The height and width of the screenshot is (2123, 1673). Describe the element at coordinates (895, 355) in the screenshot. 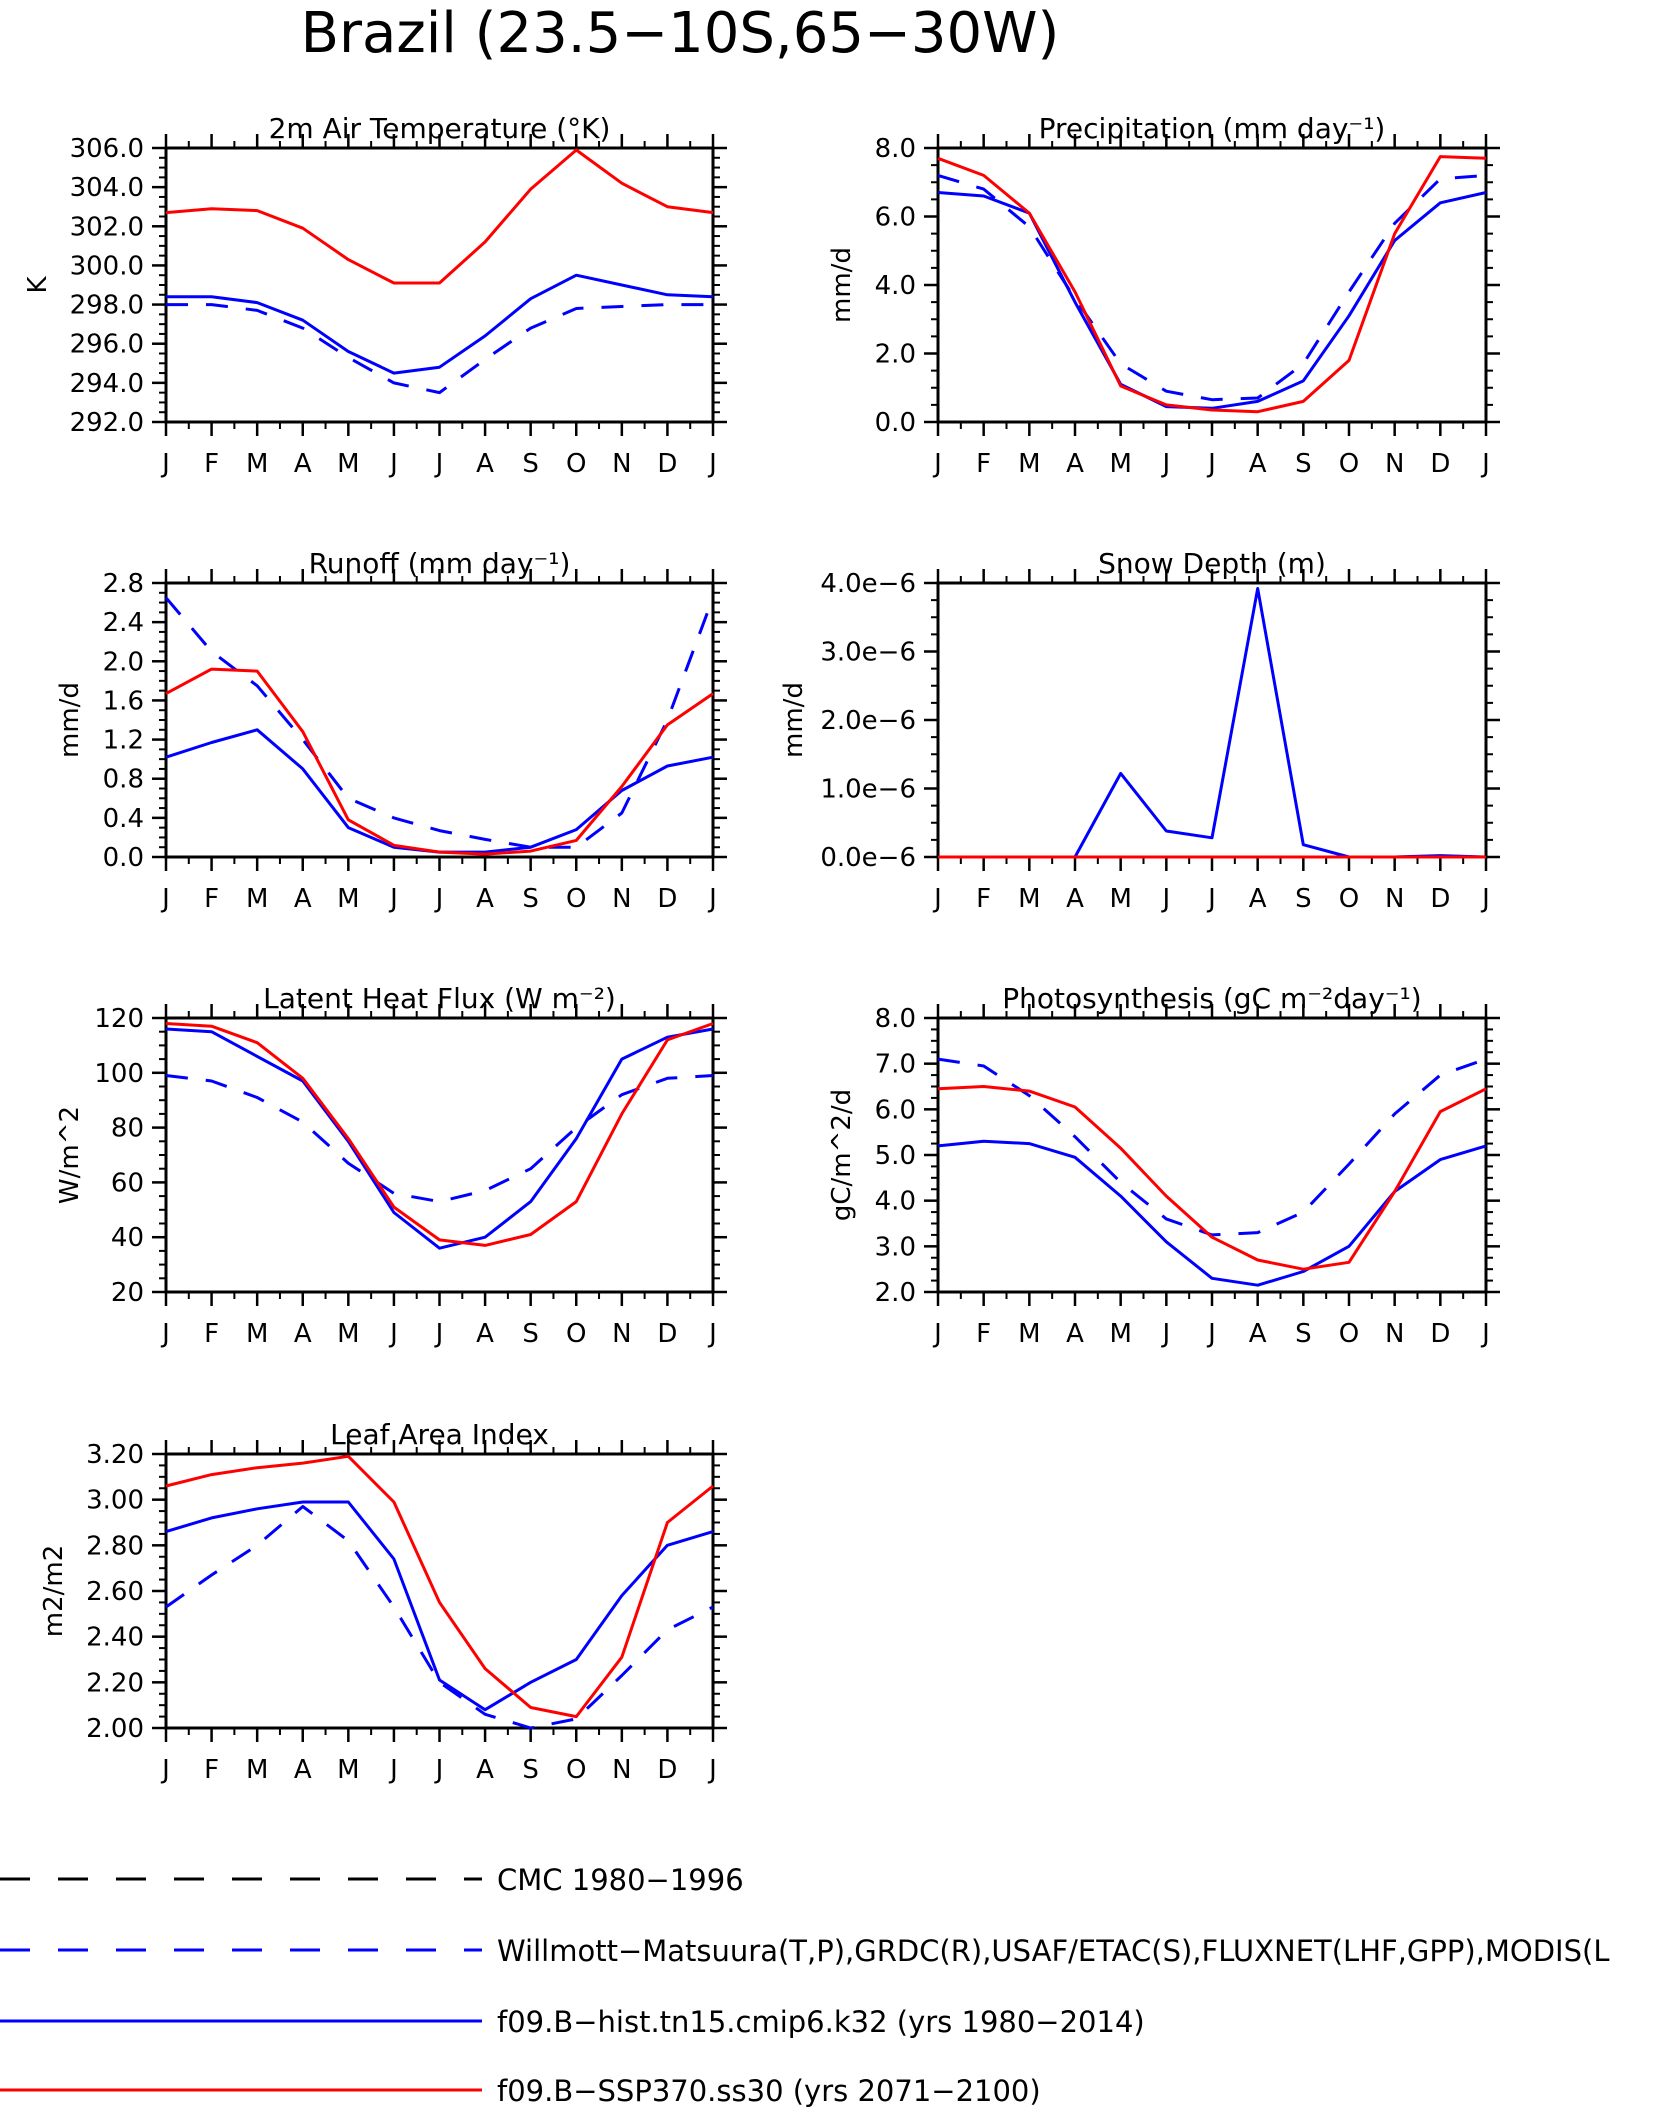

I see `y-tick-label: 2.0` at that location.